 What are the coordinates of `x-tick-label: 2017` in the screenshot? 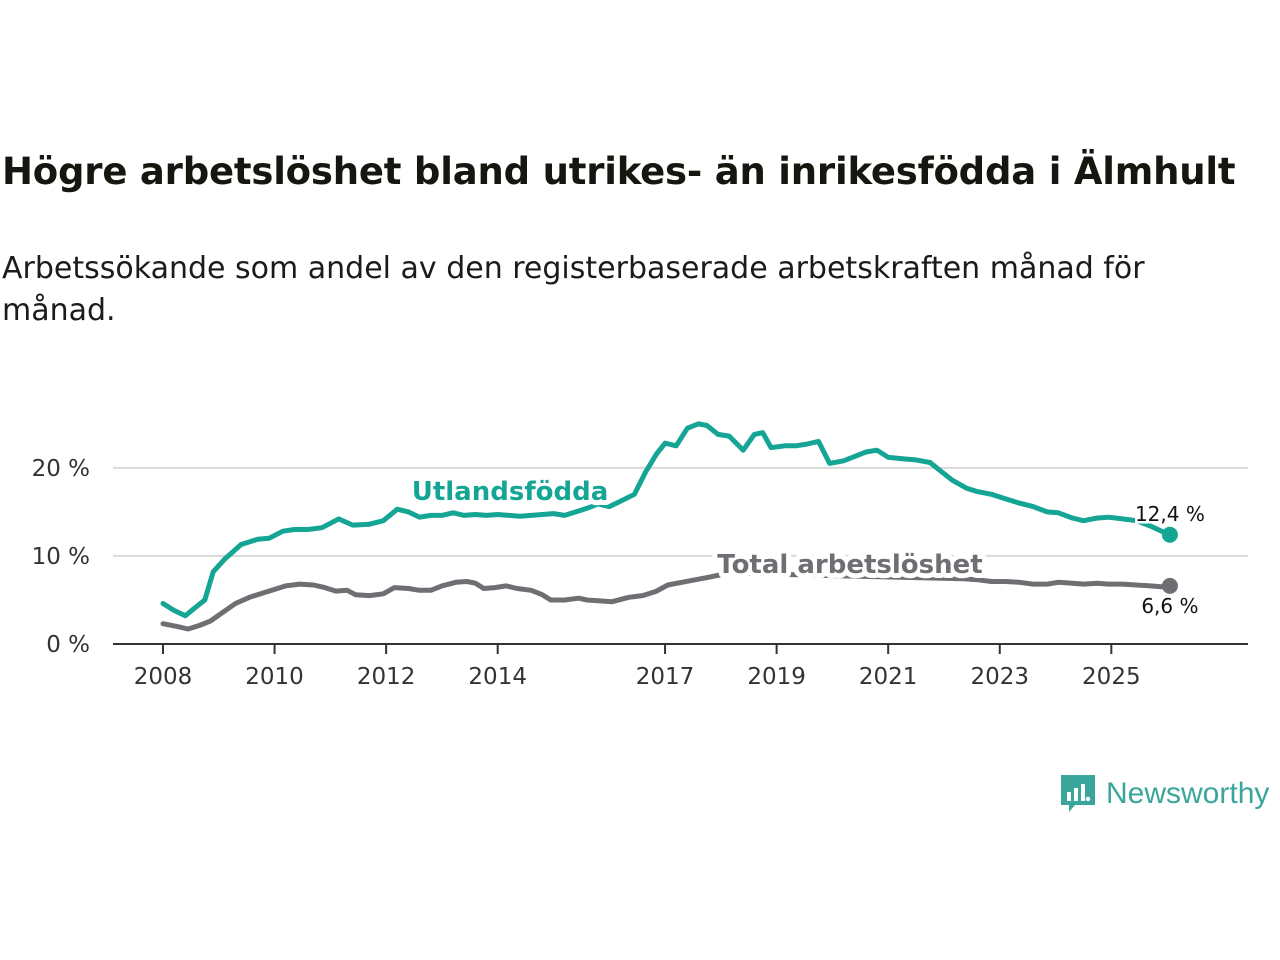 It's located at (665, 677).